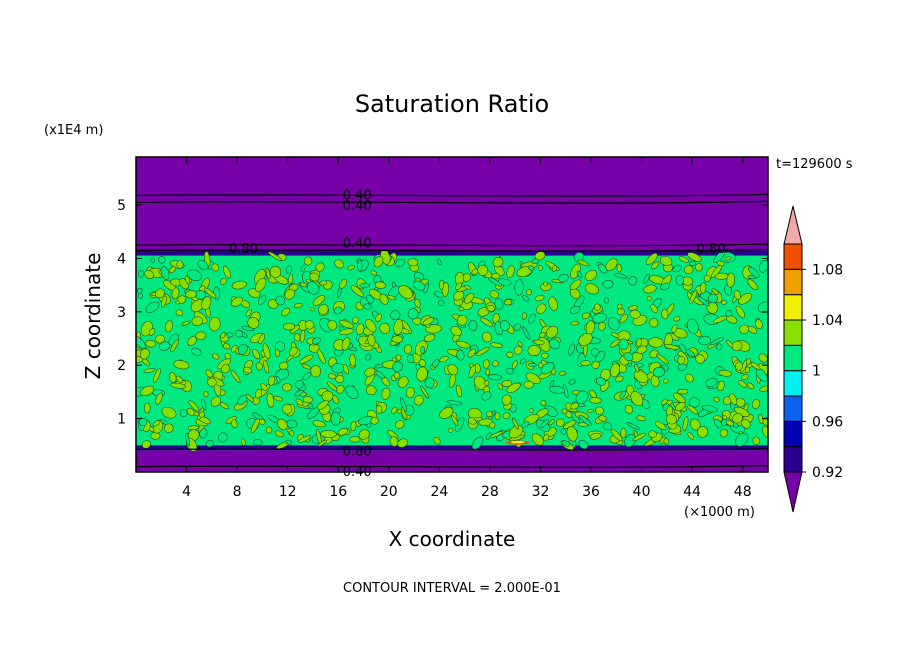 The width and height of the screenshot is (904, 654). What do you see at coordinates (338, 492) in the screenshot?
I see `x-tick-label: 16` at bounding box center [338, 492].